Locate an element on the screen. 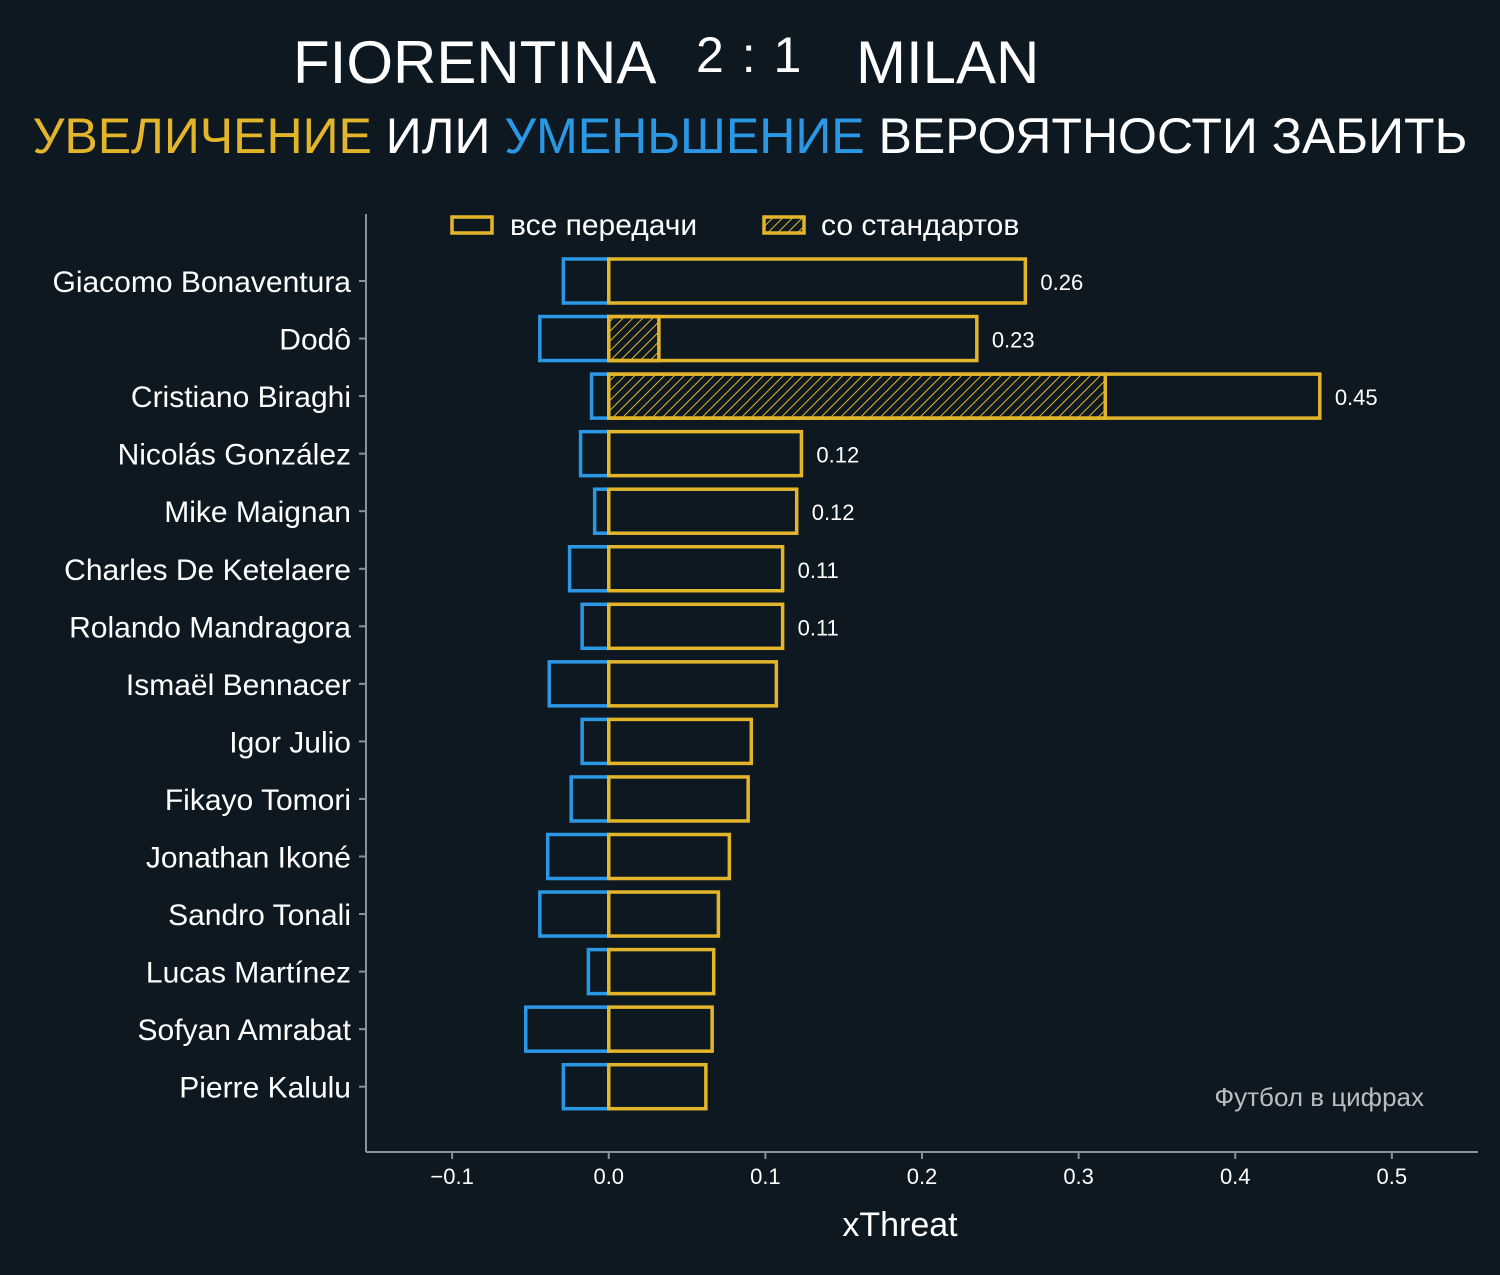  player-label: Jonathan Ikoné is located at coordinates (248, 858).